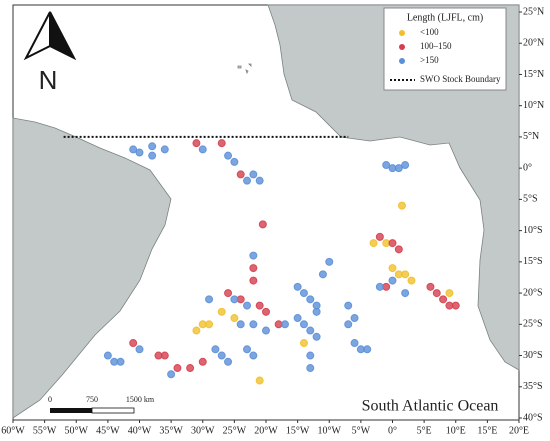 This screenshot has height=441, width=550. What do you see at coordinates (92, 399) in the screenshot?
I see `scale-label: 750` at bounding box center [92, 399].